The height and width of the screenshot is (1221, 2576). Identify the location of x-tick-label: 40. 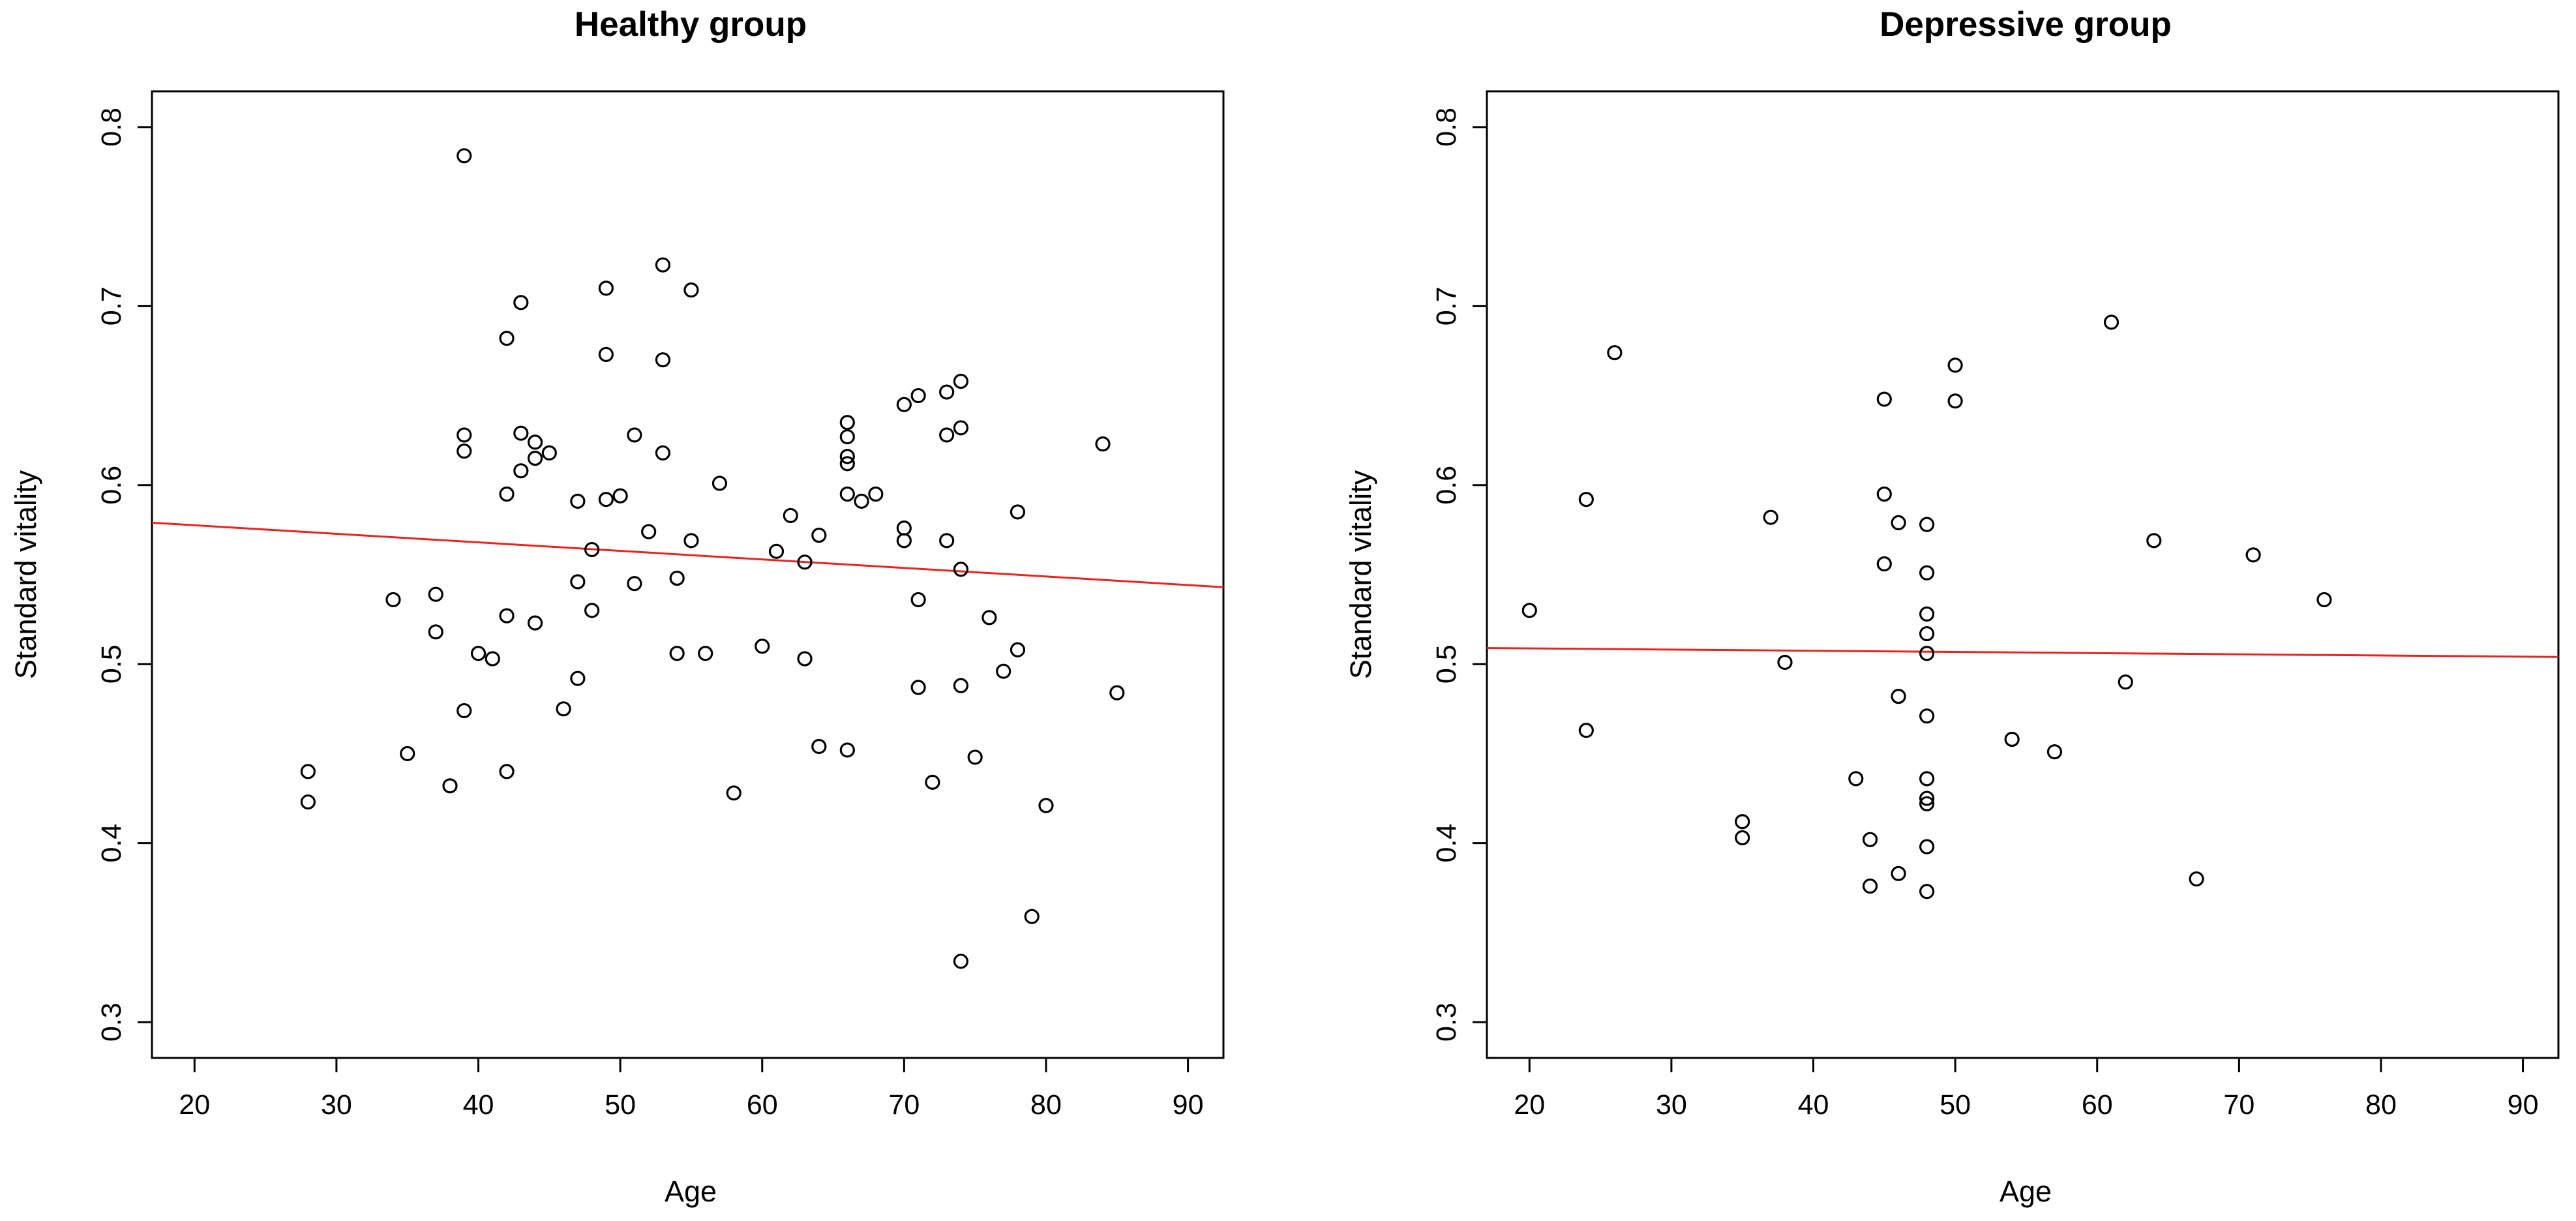
(1813, 1105).